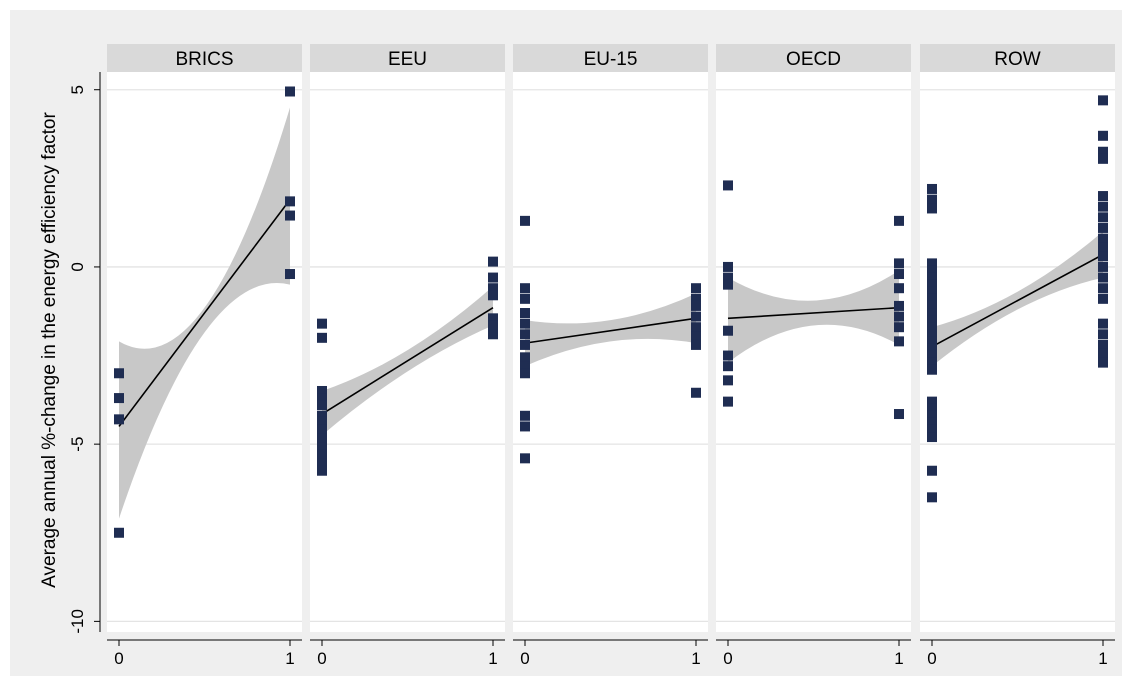  What do you see at coordinates (77, 89) in the screenshot?
I see `y-tick-label: 5` at bounding box center [77, 89].